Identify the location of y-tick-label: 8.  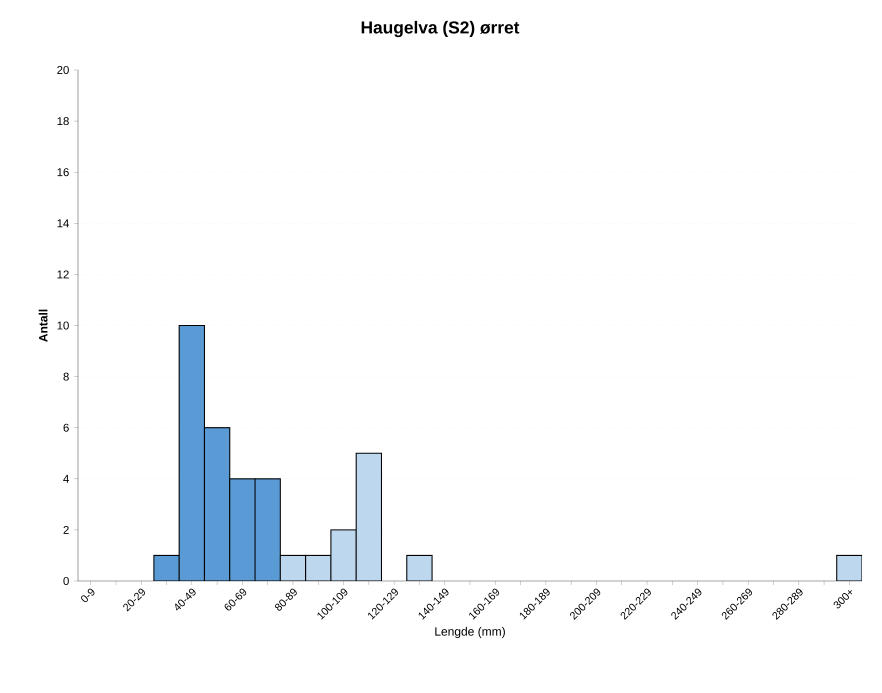
(66, 376).